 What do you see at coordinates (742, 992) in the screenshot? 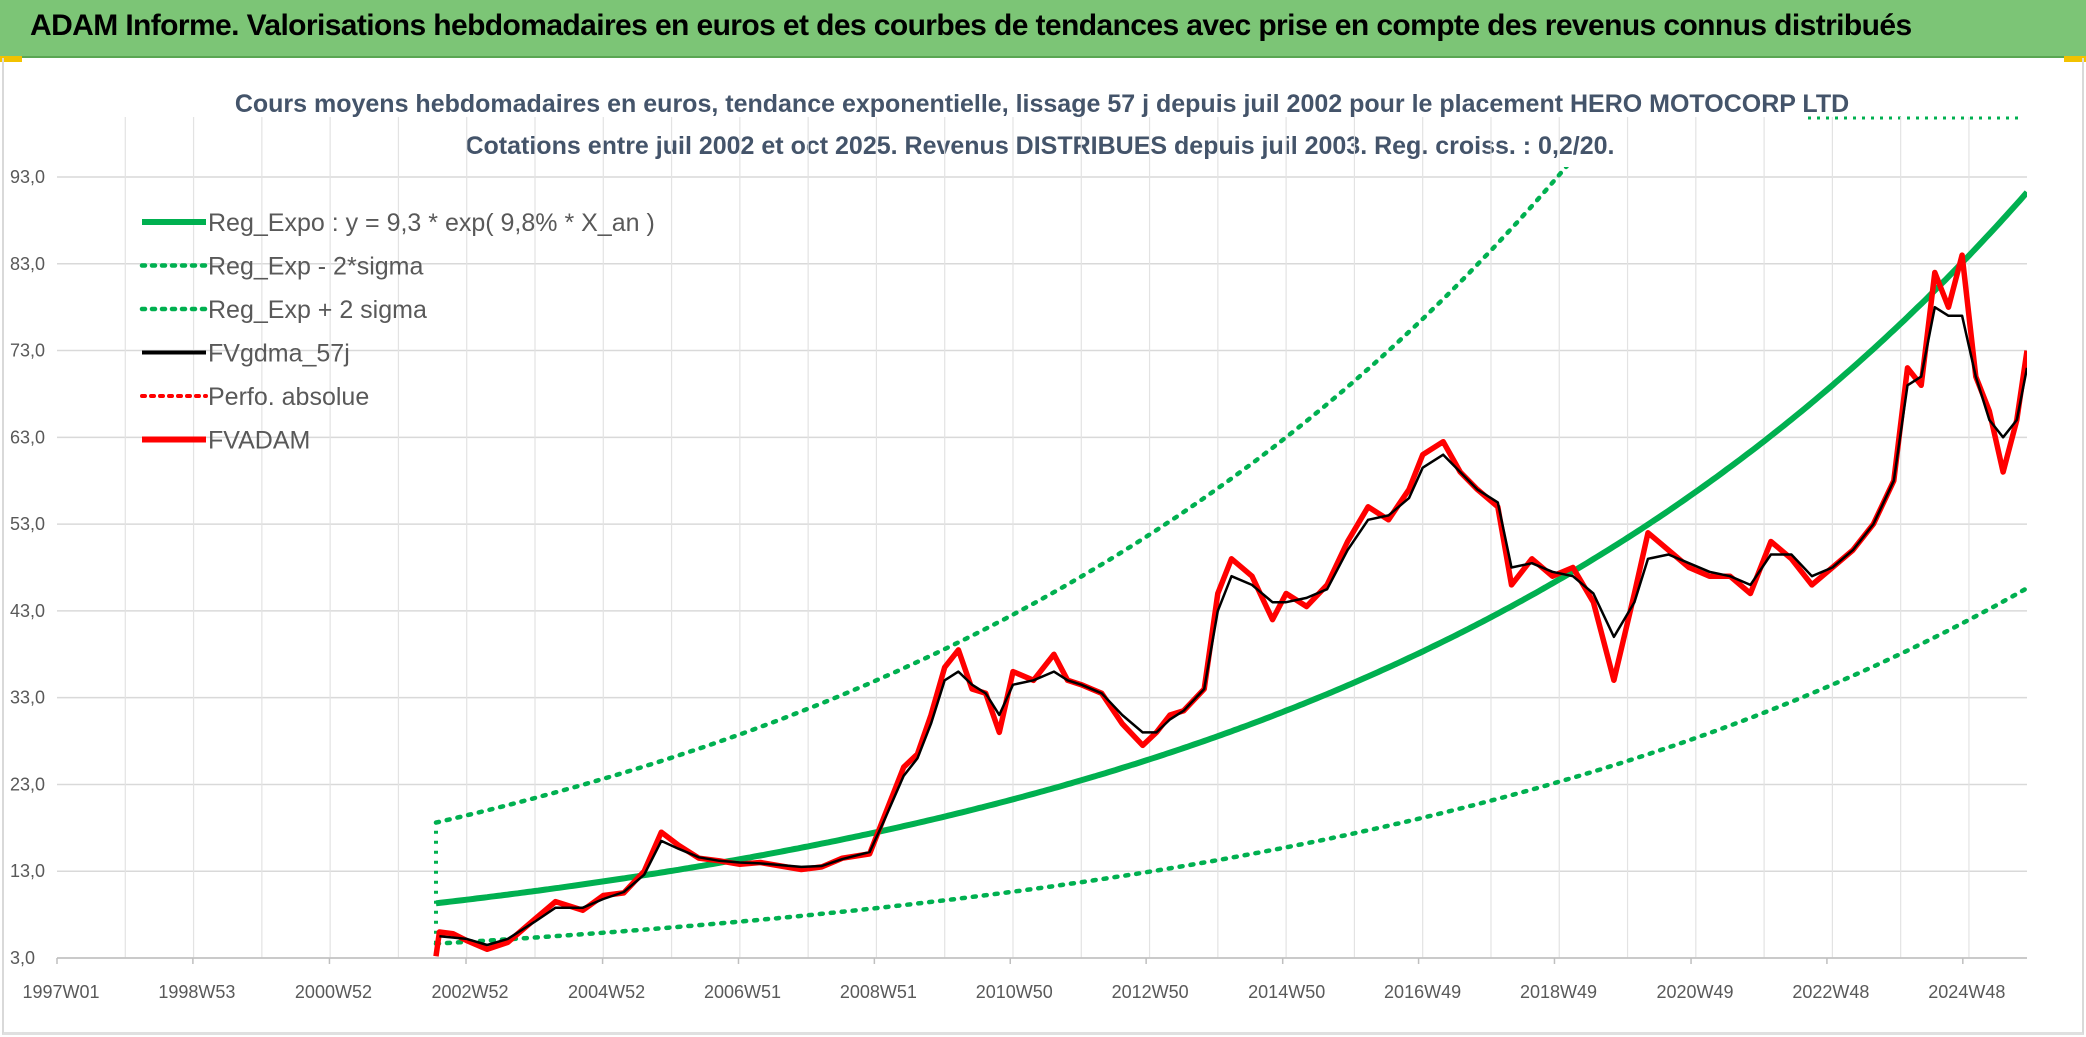
I see `x-tick-label: 2006W51` at bounding box center [742, 992].